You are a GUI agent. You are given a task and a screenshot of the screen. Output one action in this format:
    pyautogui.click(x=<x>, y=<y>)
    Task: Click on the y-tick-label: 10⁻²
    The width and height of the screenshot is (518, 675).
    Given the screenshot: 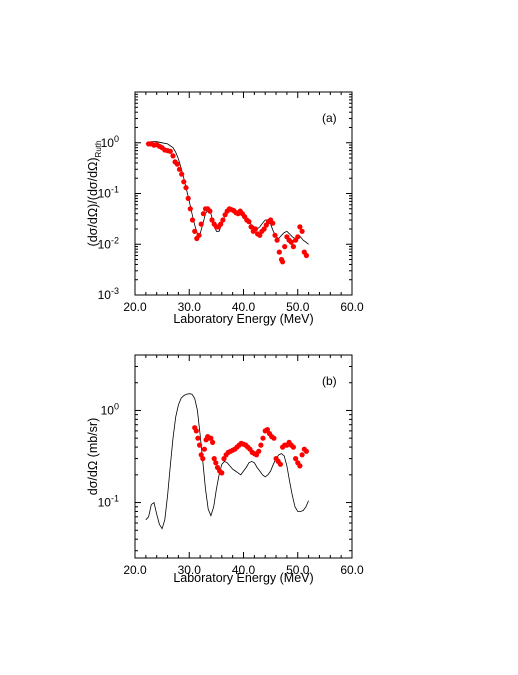 What is the action you would take?
    pyautogui.click(x=108, y=243)
    